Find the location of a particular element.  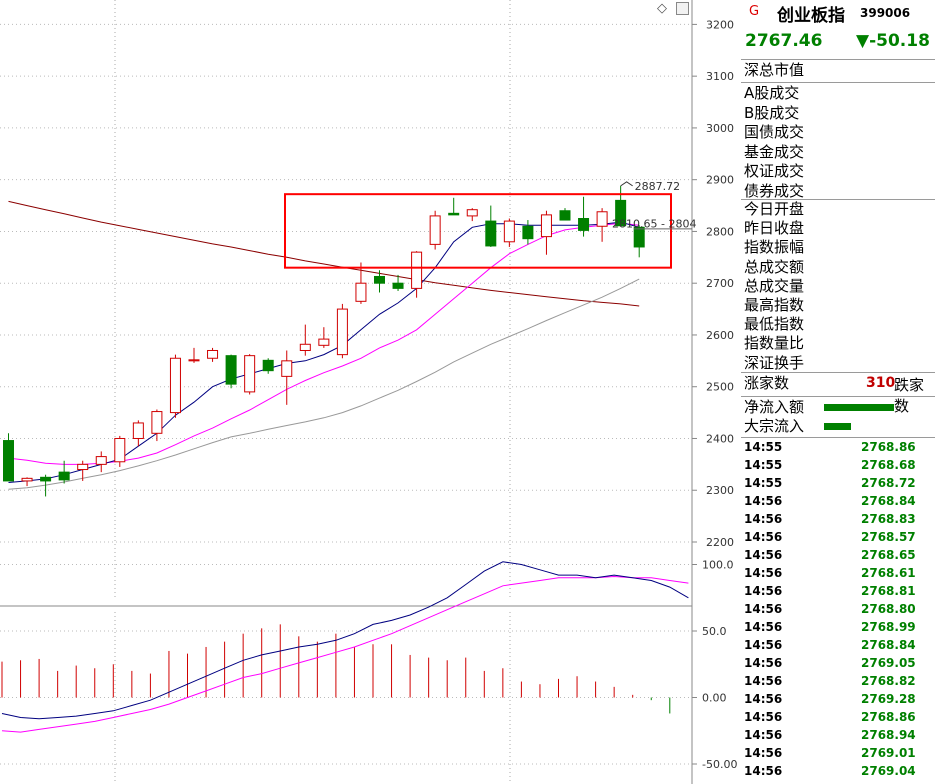

turnover-label: 基金成交 is located at coordinates (774, 151).